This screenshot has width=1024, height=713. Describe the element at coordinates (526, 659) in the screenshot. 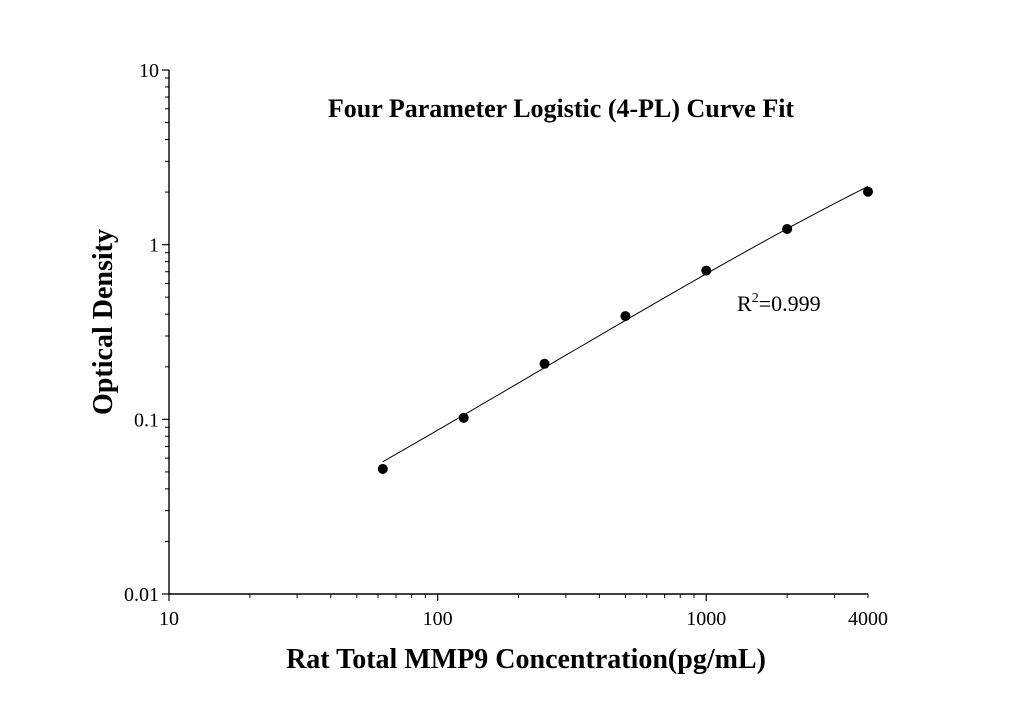

I see `x-axis-title: Rat Total MMP9 Concentration(pg/mL)` at that location.